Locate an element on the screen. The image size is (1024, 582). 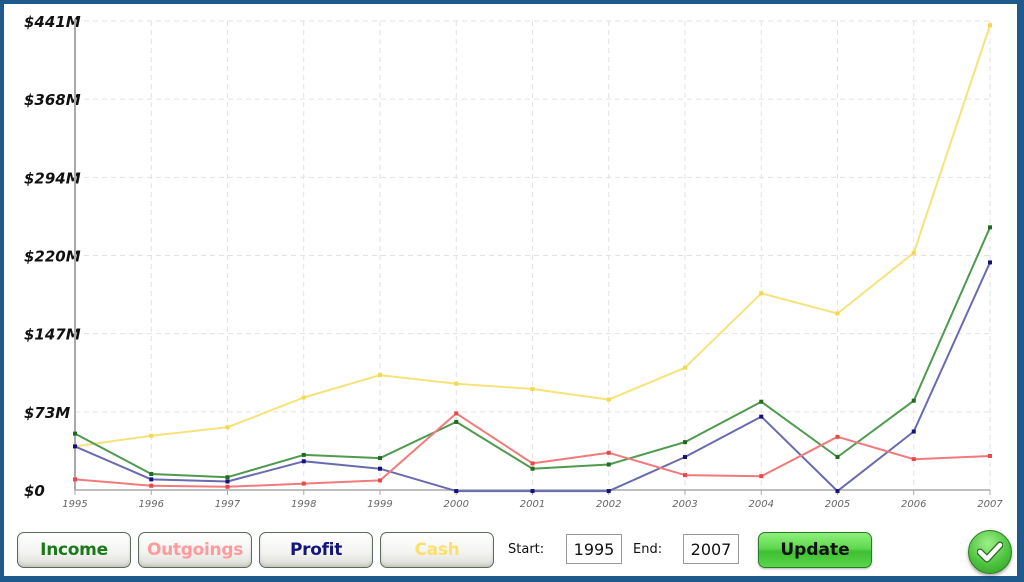
x-tick-label: 2007 is located at coordinates (990, 504).